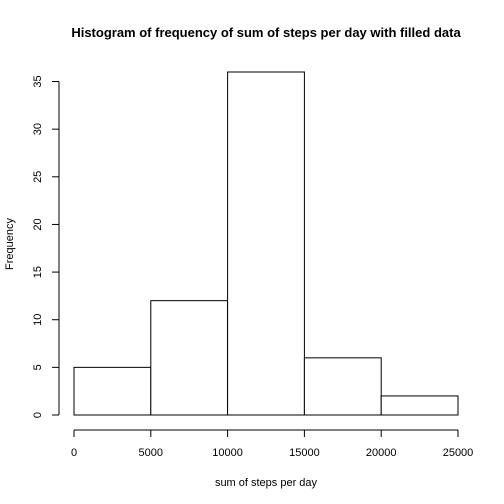 This screenshot has width=504, height=504. I want to click on x-tick-label: 20000, so click(381, 453).